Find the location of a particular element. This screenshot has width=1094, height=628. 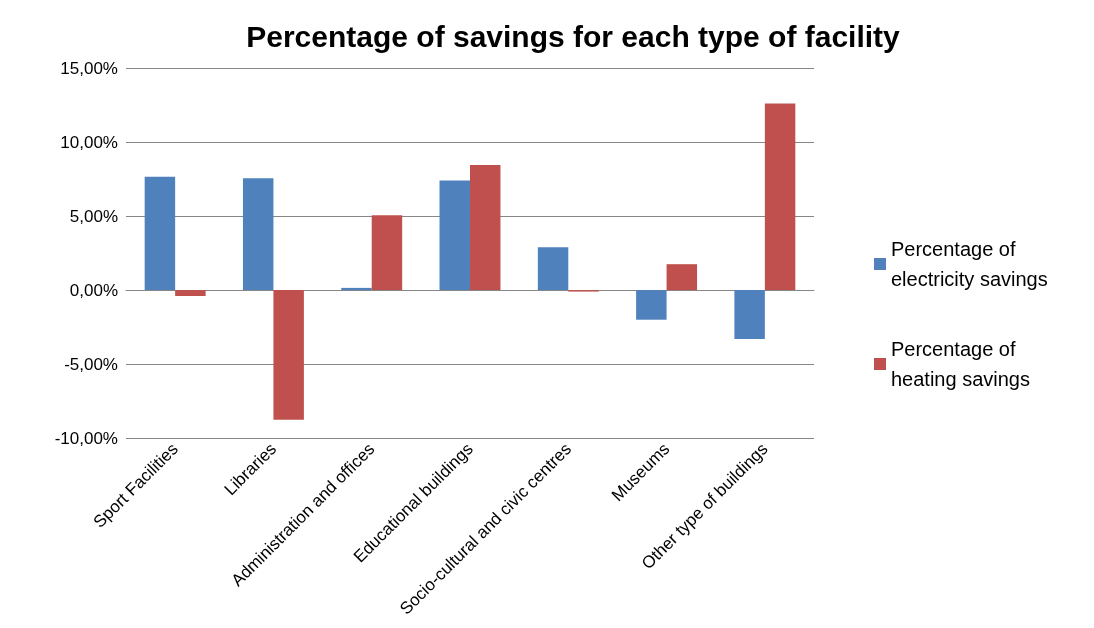

y-tick-label: 5,00% is located at coordinates (93, 216).